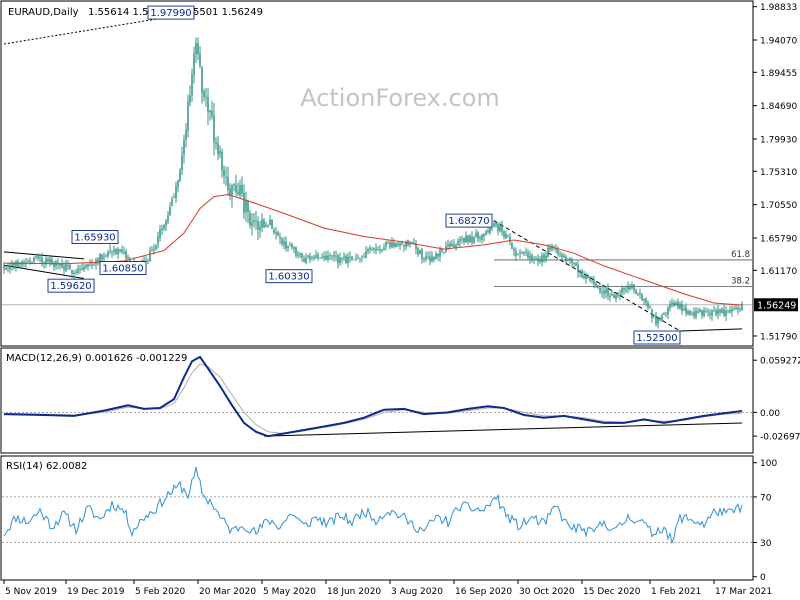  What do you see at coordinates (766, 544) in the screenshot?
I see `rsi-y-tick-label: 30` at bounding box center [766, 544].